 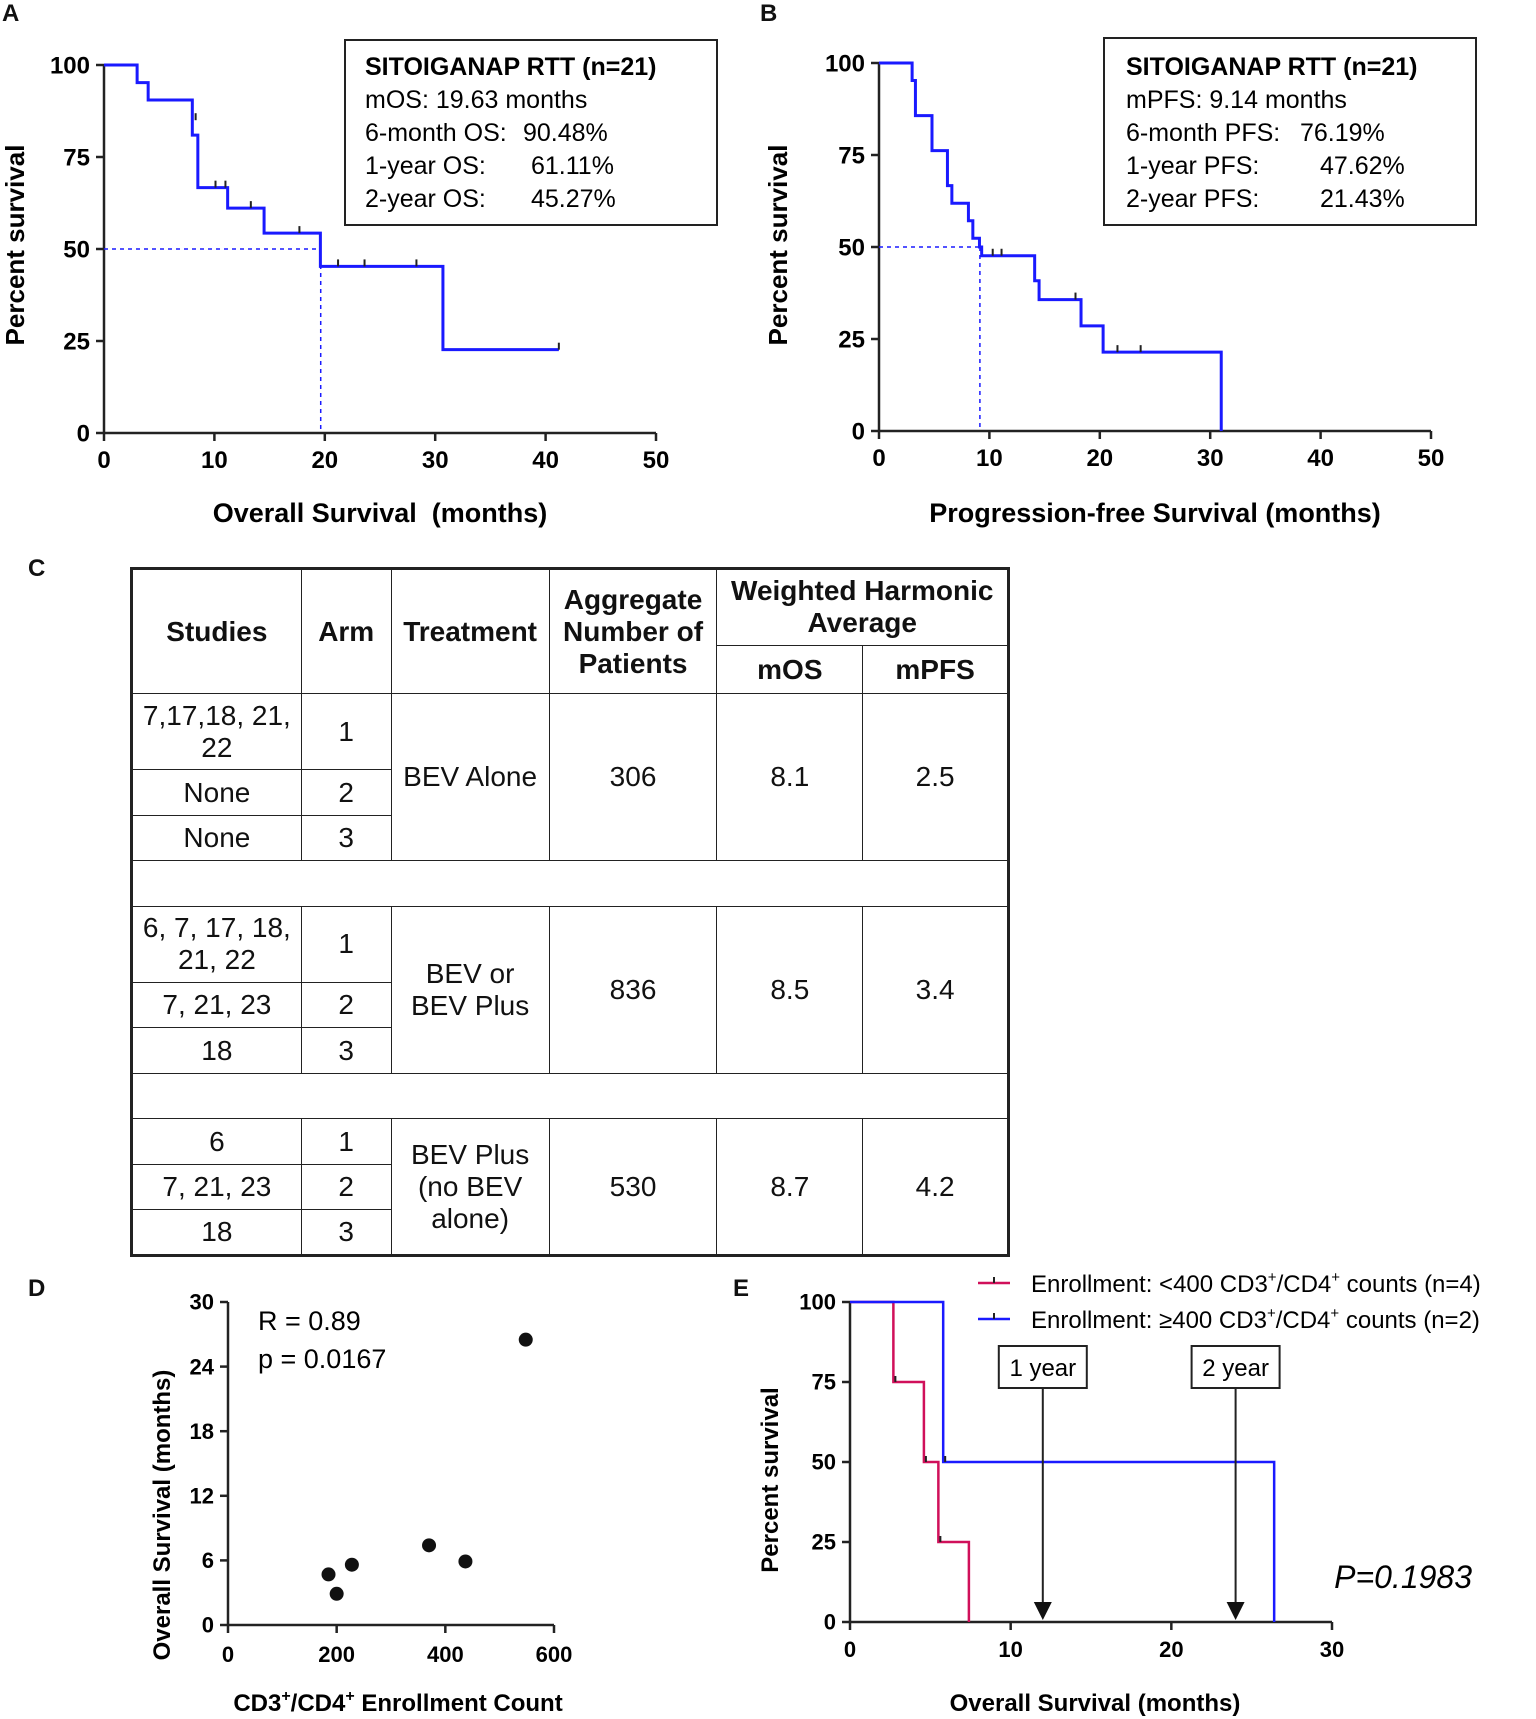 What do you see at coordinates (216, 732) in the screenshot?
I see `studies-cell: 7,17,18, 21, 22` at bounding box center [216, 732].